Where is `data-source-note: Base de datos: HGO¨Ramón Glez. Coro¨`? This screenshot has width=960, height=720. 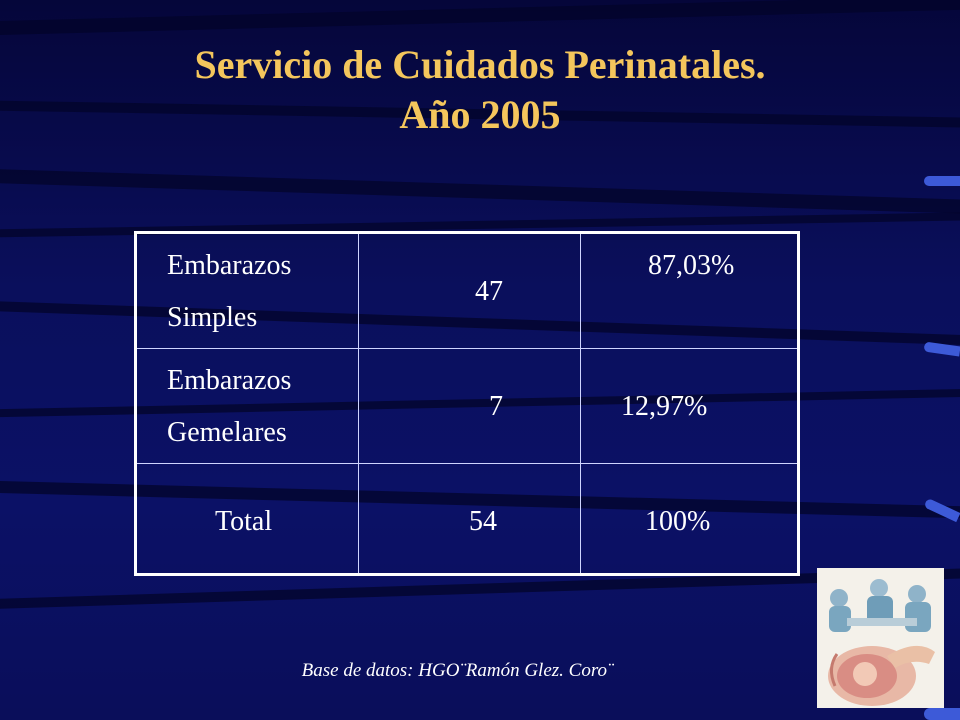 data-source-note: Base de datos: HGO¨Ramón Glez. Coro¨ is located at coordinates (457, 670).